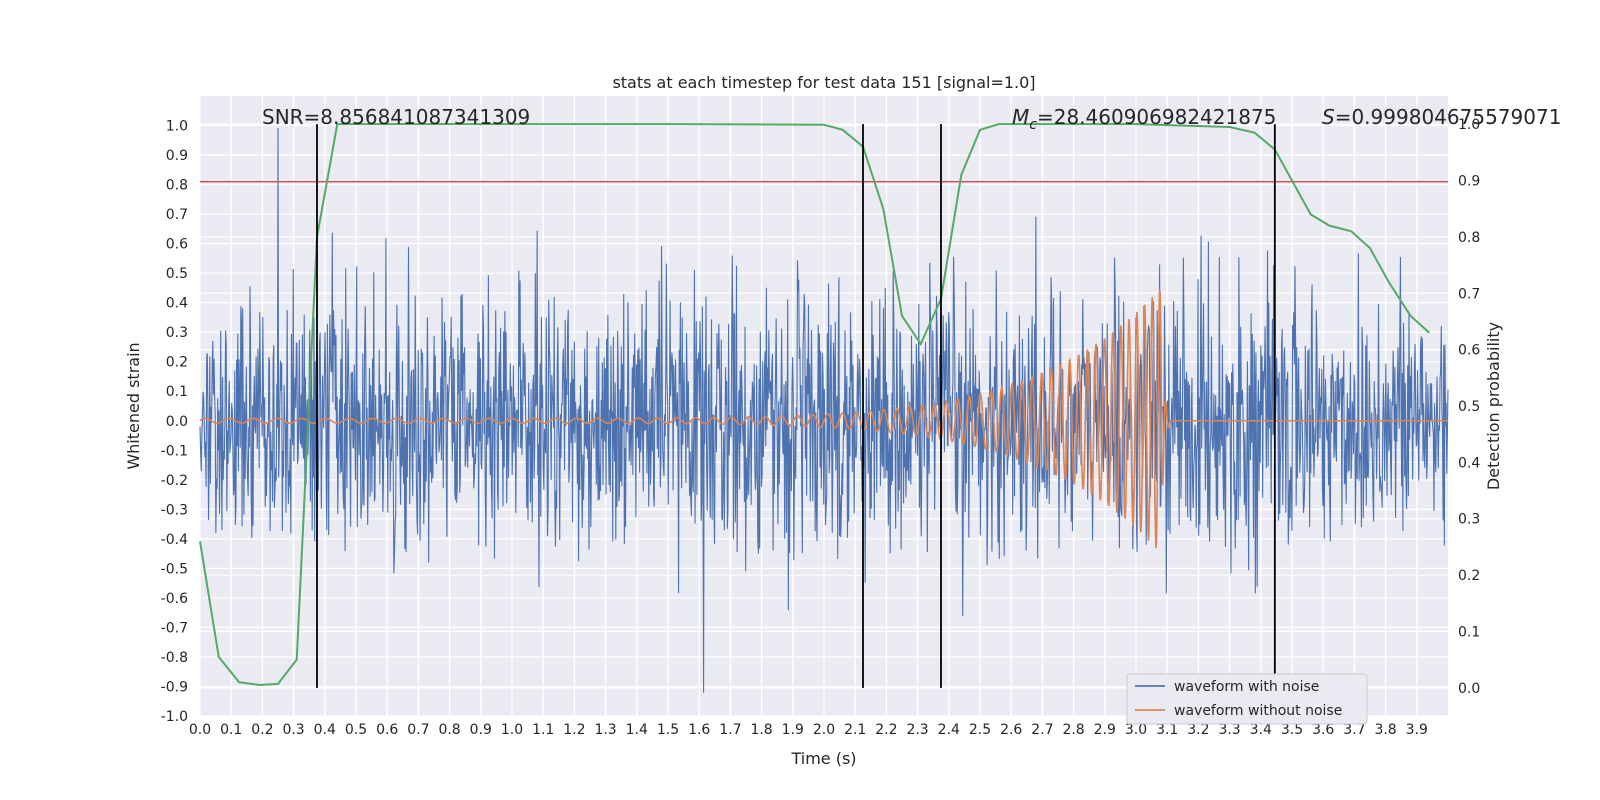 The width and height of the screenshot is (1600, 800). I want to click on legend-box, so click(1247, 699).